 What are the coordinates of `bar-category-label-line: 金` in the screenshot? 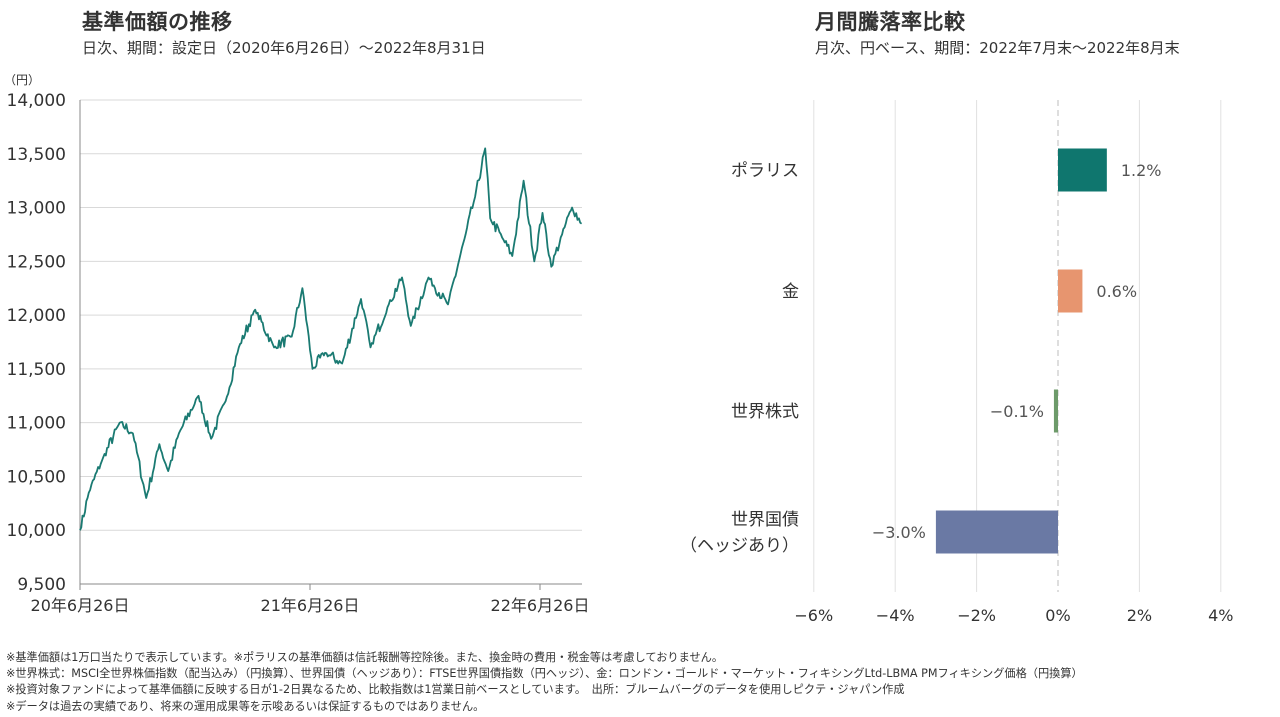 It's located at (790, 292).